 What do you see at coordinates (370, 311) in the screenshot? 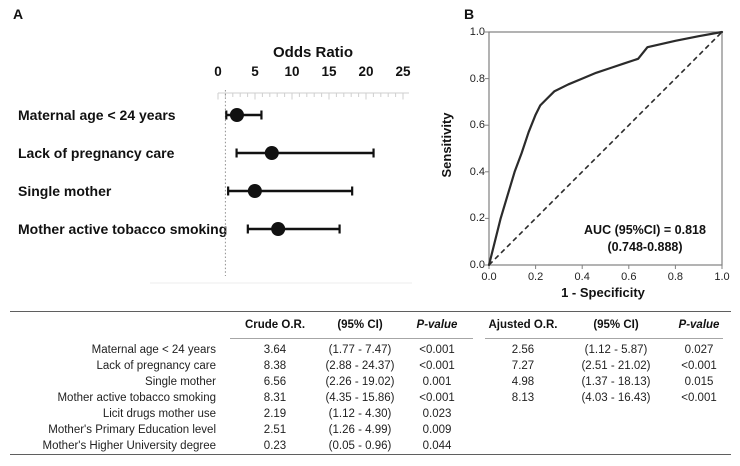
I see `table-top-rule` at bounding box center [370, 311].